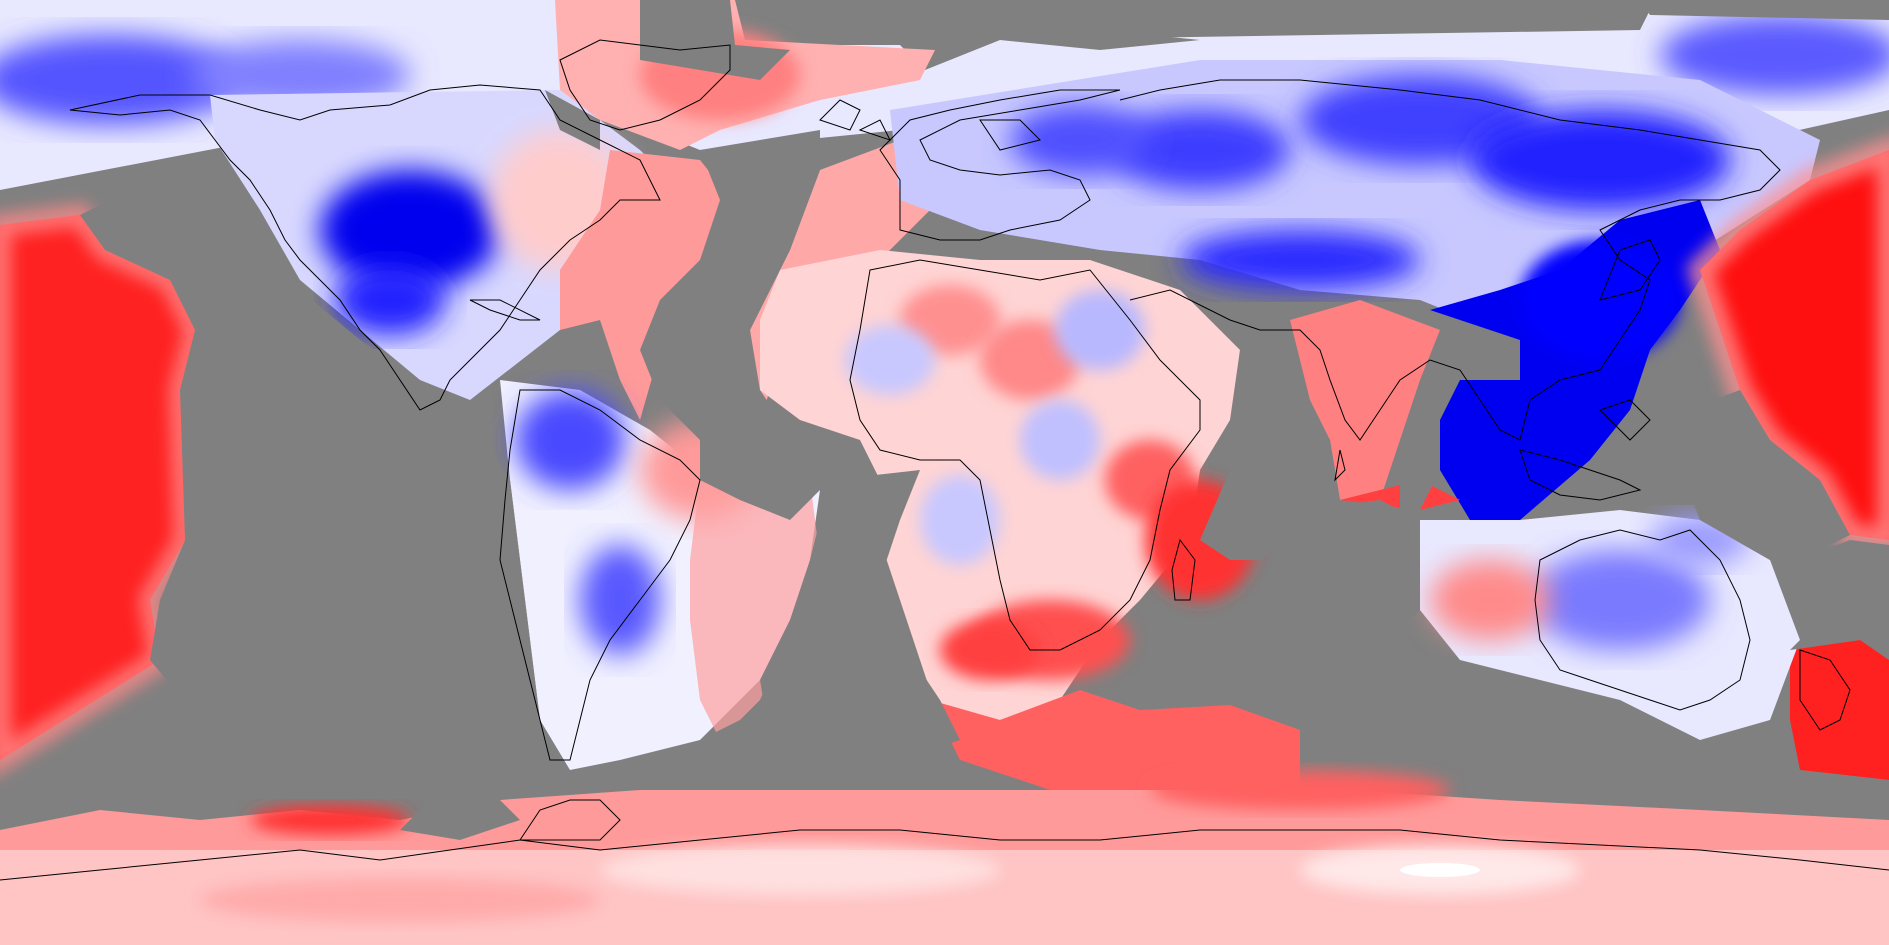  What do you see at coordinates (1642, 620) in the screenshot?
I see `coastline-australia` at bounding box center [1642, 620].